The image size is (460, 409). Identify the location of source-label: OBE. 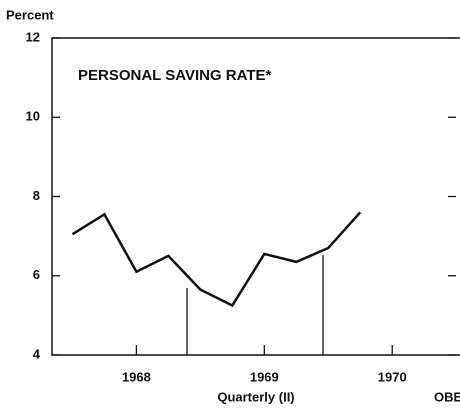
(447, 396).